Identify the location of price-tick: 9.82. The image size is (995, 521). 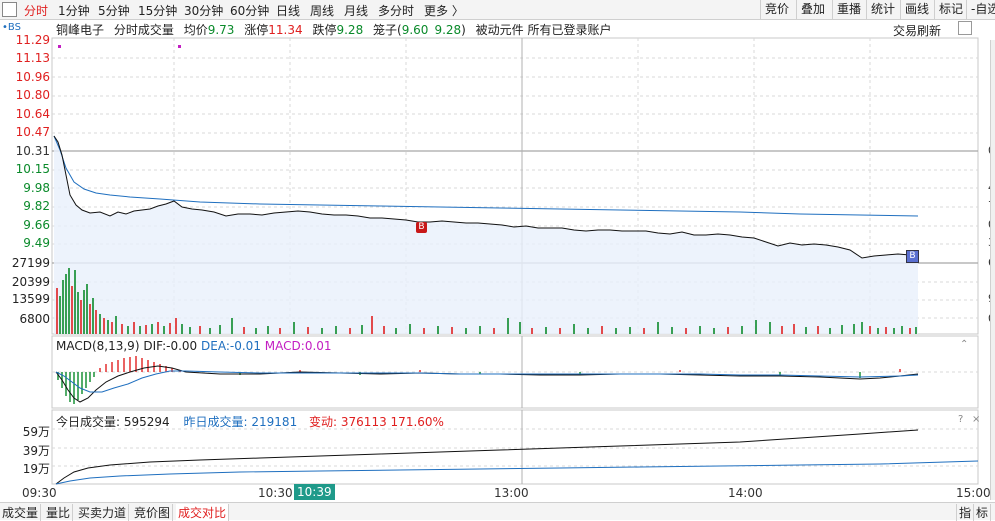
(36, 206).